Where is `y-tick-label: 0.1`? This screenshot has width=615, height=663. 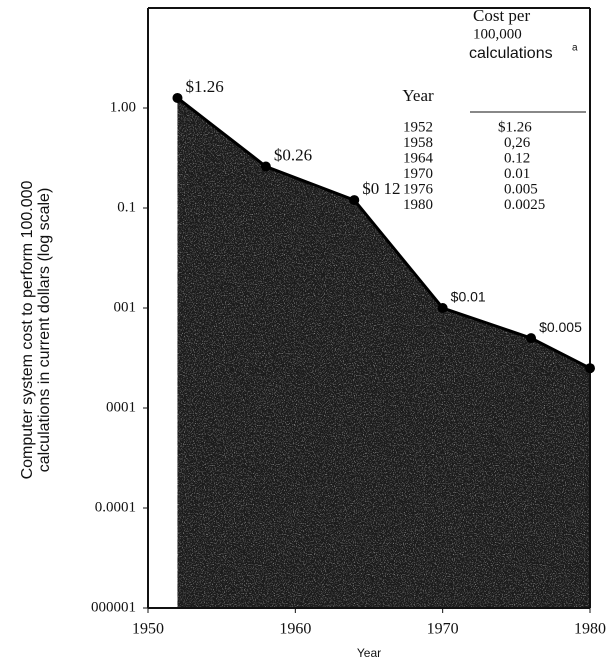
y-tick-label: 0.1 is located at coordinates (126, 207).